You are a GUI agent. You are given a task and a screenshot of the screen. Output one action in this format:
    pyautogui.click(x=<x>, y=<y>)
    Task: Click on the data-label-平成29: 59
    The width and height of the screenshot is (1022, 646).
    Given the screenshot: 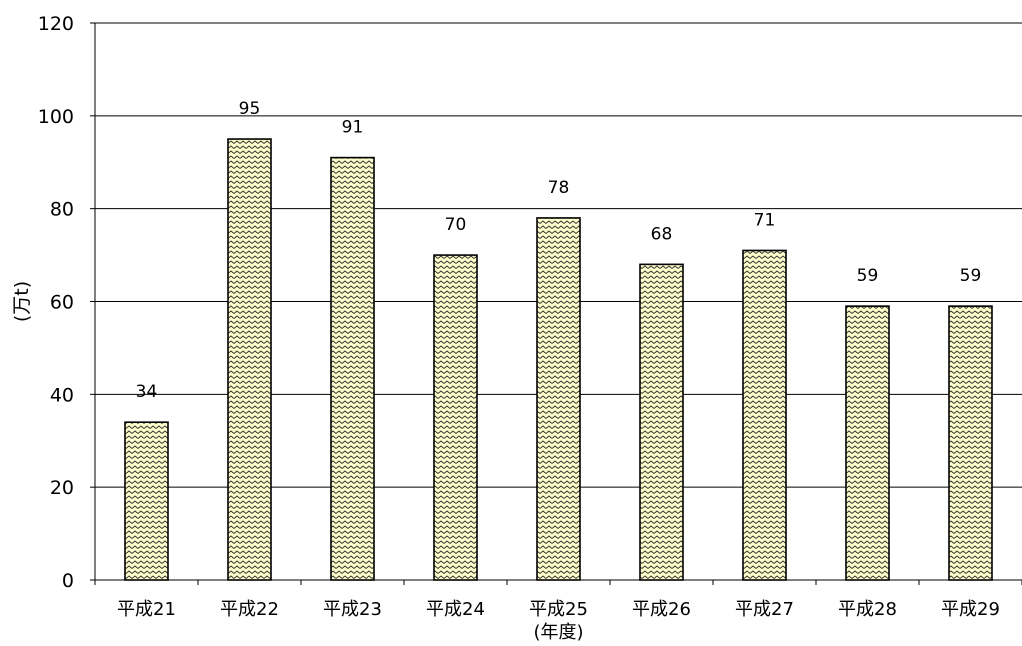 What is the action you would take?
    pyautogui.click(x=971, y=276)
    